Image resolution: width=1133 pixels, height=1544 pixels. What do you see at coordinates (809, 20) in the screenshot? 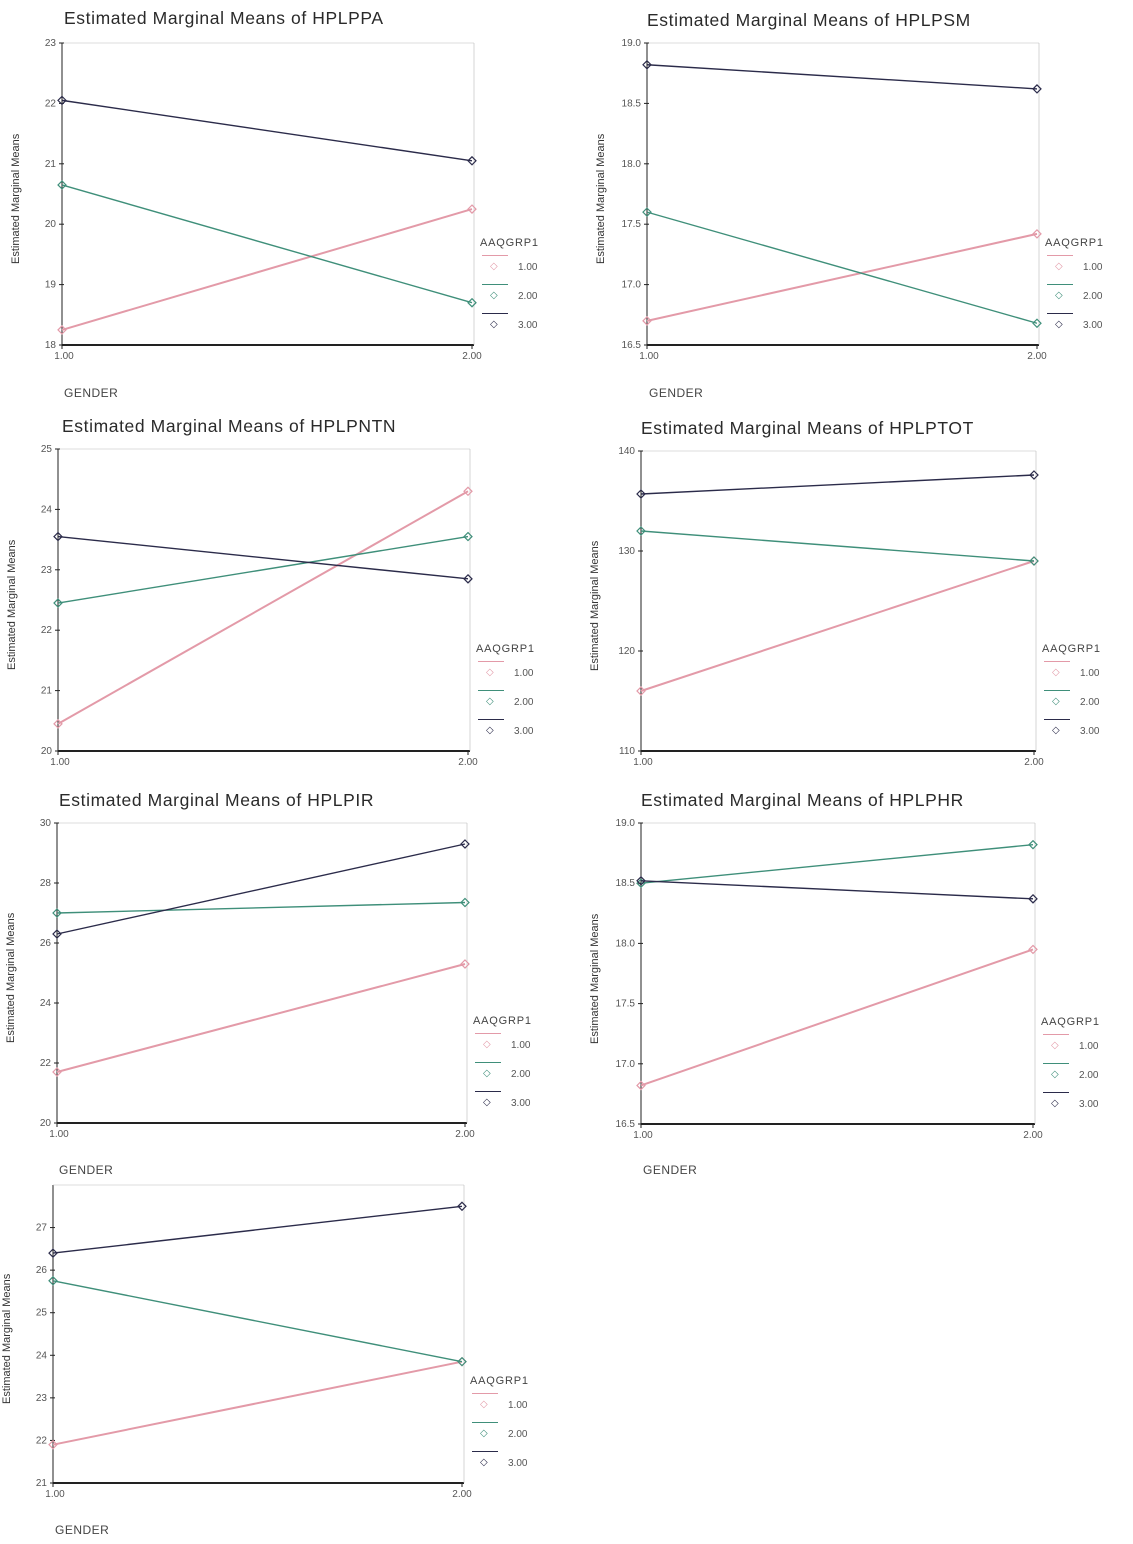
I see `chart-title: Estimated Marginal Means of HPLPSM` at bounding box center [809, 20].